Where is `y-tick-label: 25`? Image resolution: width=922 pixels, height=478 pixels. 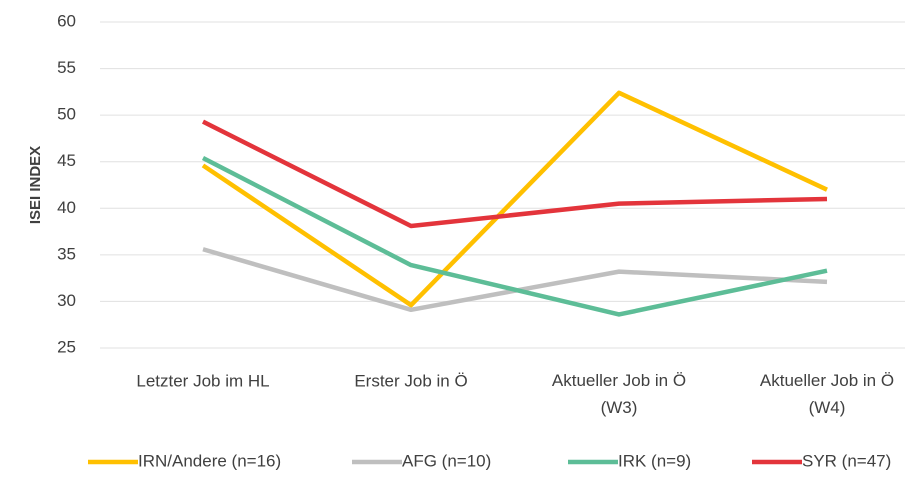
y-tick-label: 25 is located at coordinates (66, 346).